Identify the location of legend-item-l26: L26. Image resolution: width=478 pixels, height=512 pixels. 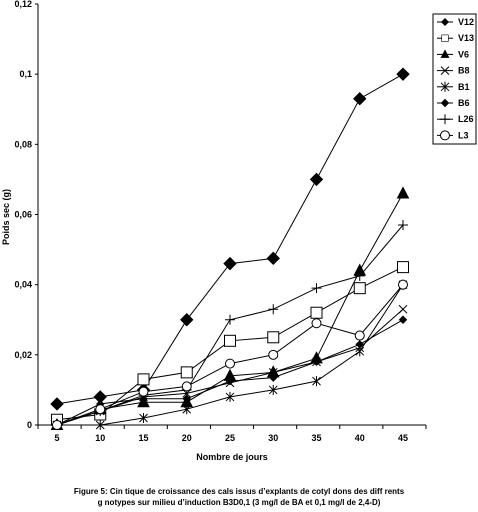
(455, 119).